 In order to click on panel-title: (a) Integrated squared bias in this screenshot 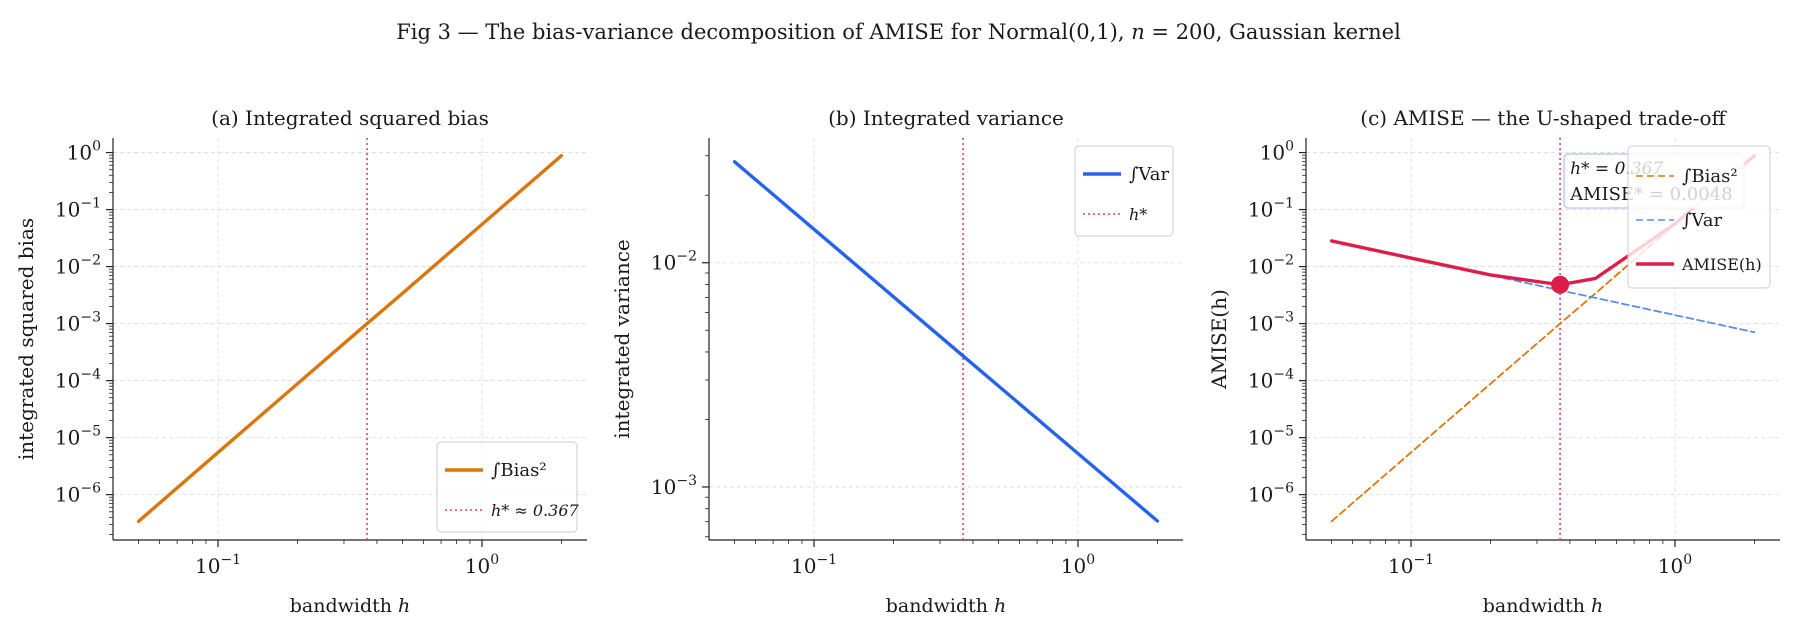, I will do `click(350, 118)`.